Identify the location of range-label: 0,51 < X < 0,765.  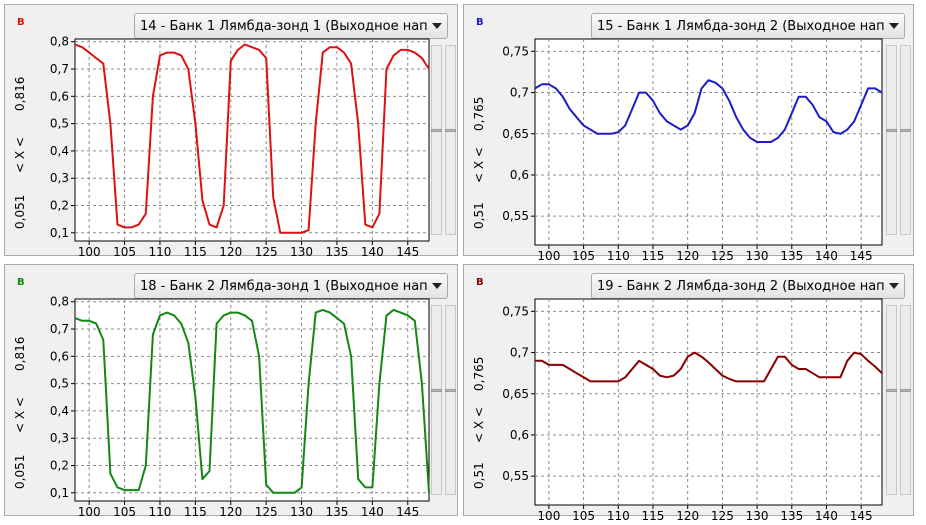
(479, 136).